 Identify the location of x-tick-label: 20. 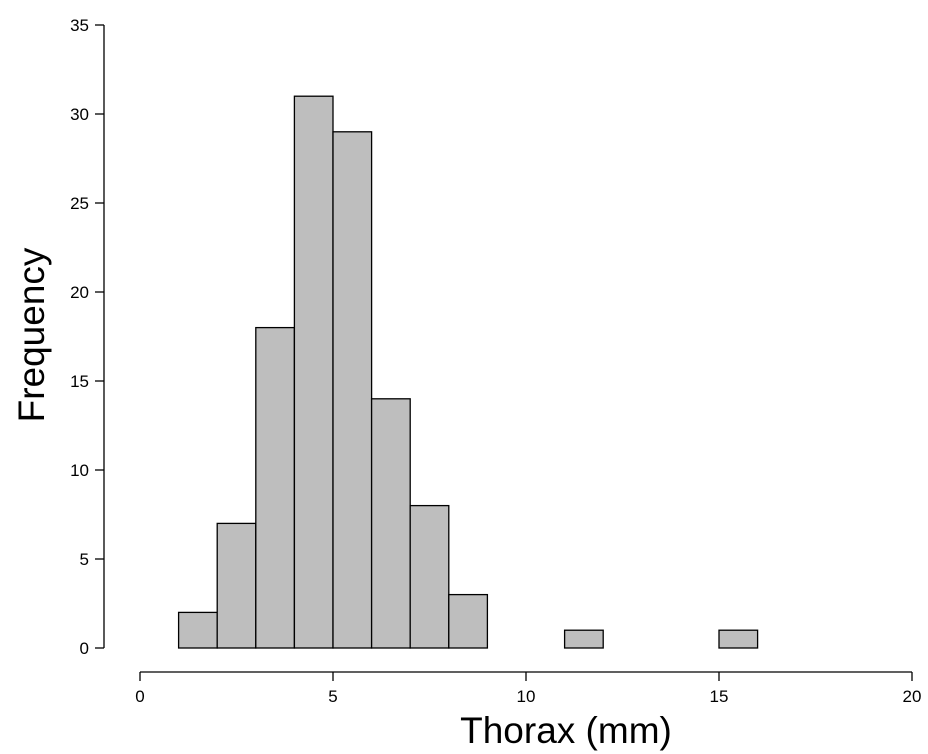
(912, 696).